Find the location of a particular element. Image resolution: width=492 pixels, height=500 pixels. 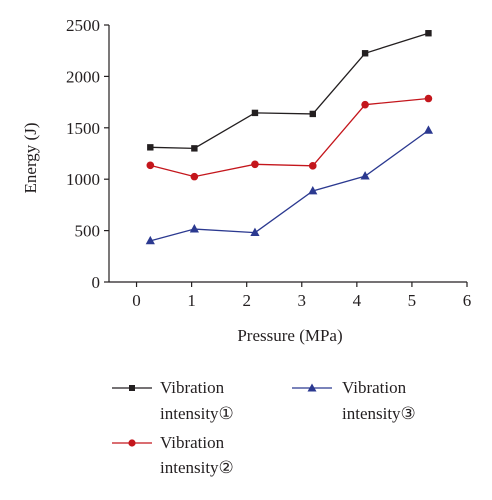

y-tick-label: 500 is located at coordinates (88, 231).